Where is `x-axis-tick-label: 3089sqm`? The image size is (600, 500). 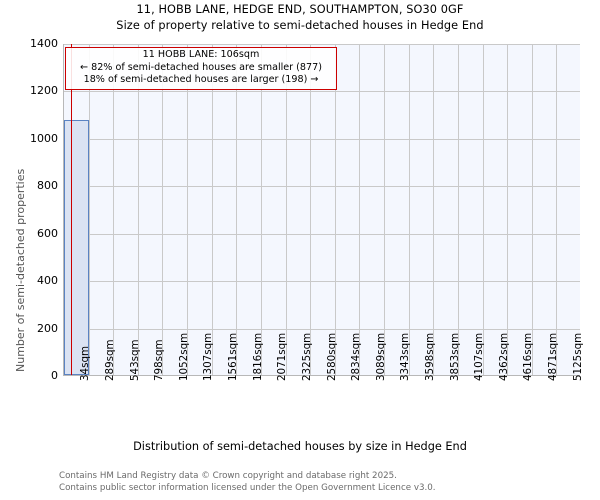
x-axis-tick-label: 3089sqm is located at coordinates (380, 356).